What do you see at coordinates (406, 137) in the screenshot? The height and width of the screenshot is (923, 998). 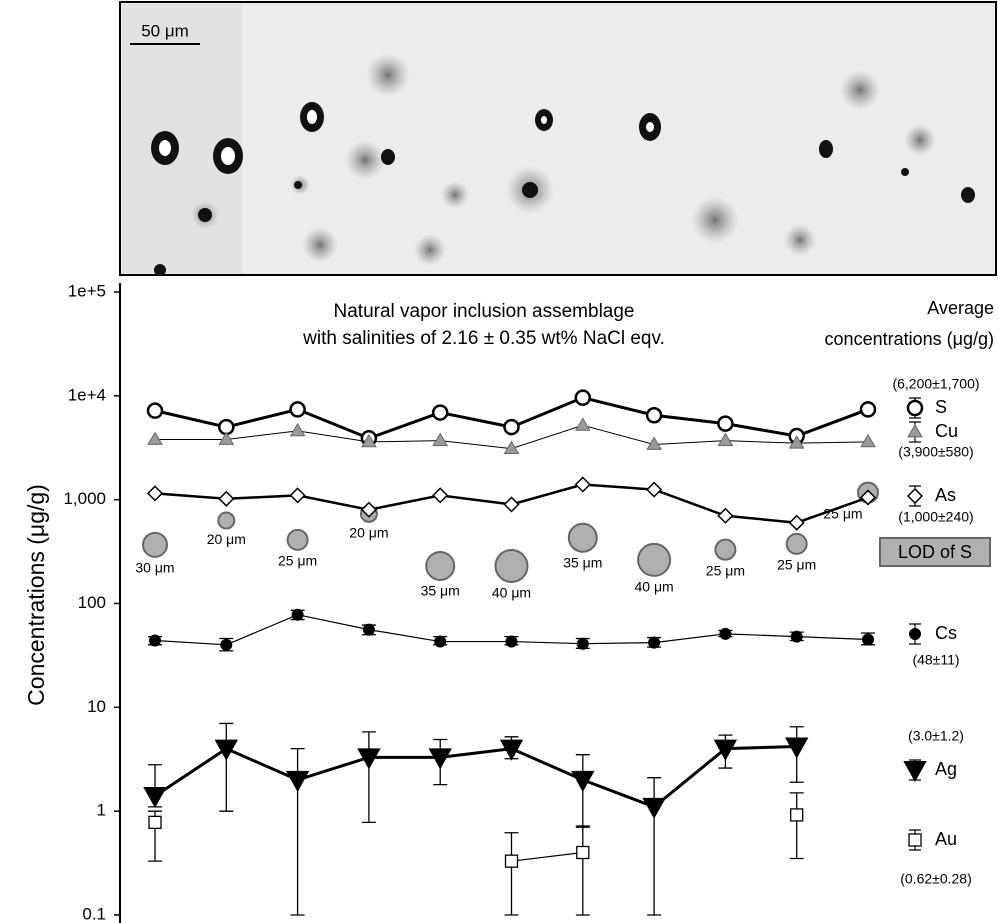 I see `inclusion-highlights` at bounding box center [406, 137].